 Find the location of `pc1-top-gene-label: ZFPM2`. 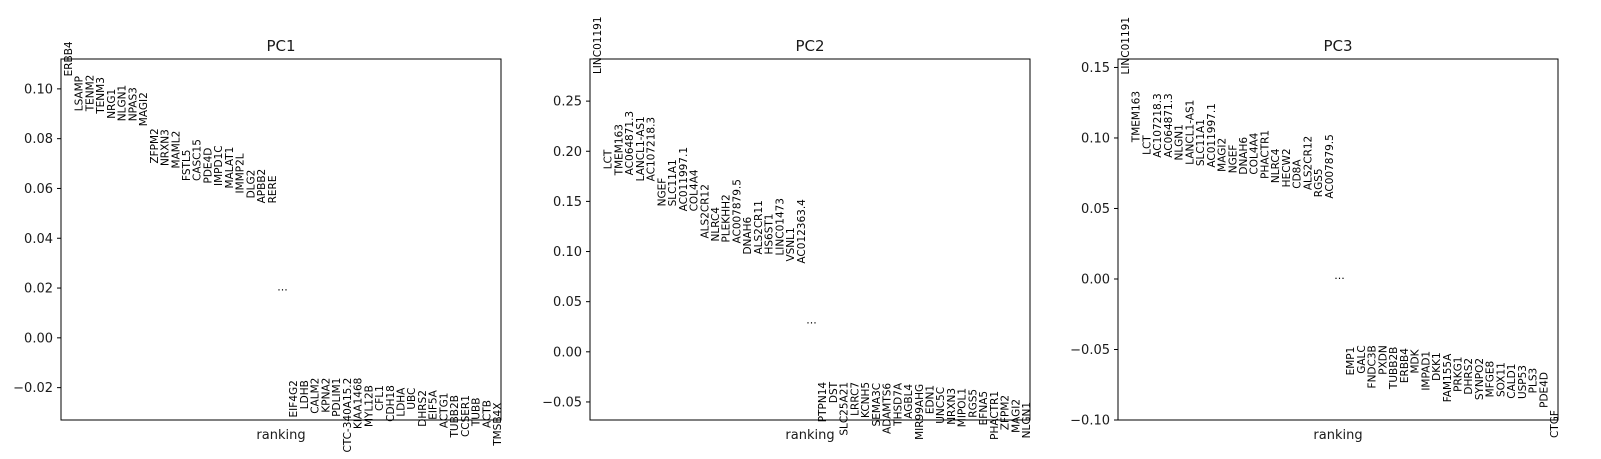

pc1-top-gene-label: ZFPM2 is located at coordinates (155, 145).